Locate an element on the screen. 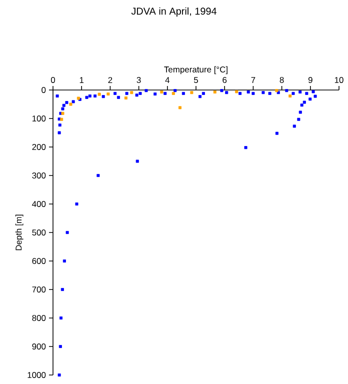 This screenshot has width=348, height=384. x-tick-label: 6 is located at coordinates (224, 79).